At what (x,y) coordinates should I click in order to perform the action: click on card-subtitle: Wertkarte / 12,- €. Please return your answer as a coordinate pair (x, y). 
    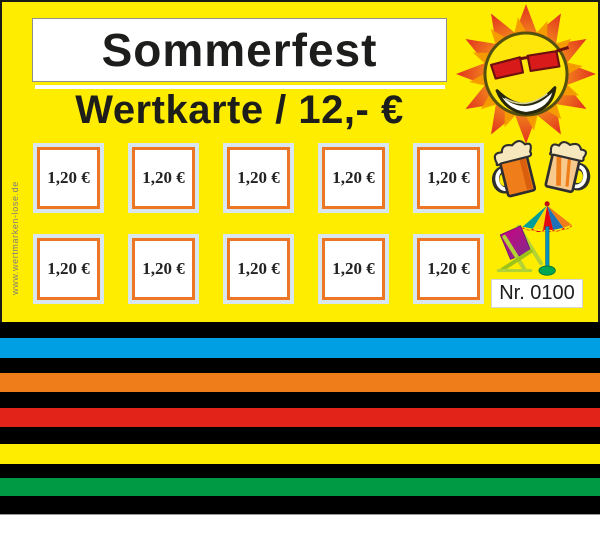
    Looking at the image, I should click on (239, 110).